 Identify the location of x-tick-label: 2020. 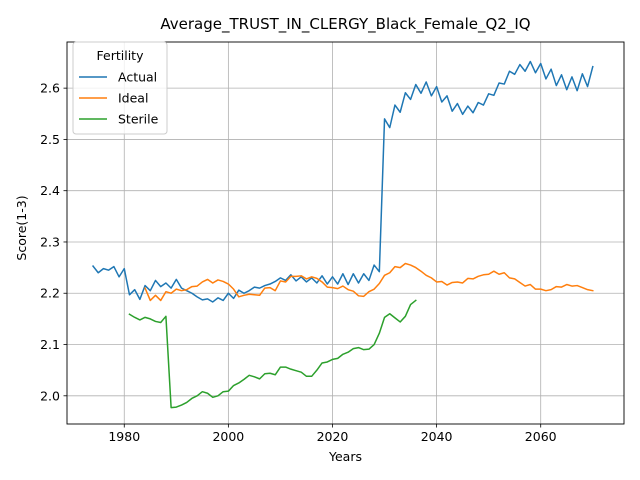
(333, 436).